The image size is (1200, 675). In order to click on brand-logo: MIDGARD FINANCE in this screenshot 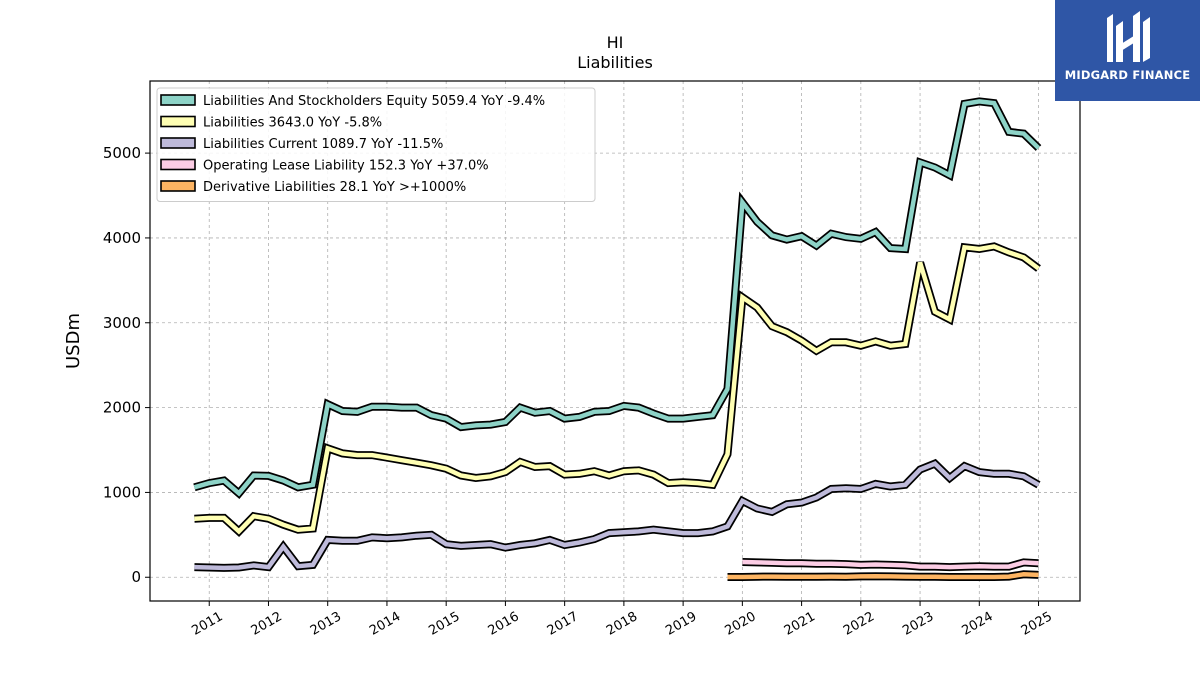, I will do `click(1127, 50)`.